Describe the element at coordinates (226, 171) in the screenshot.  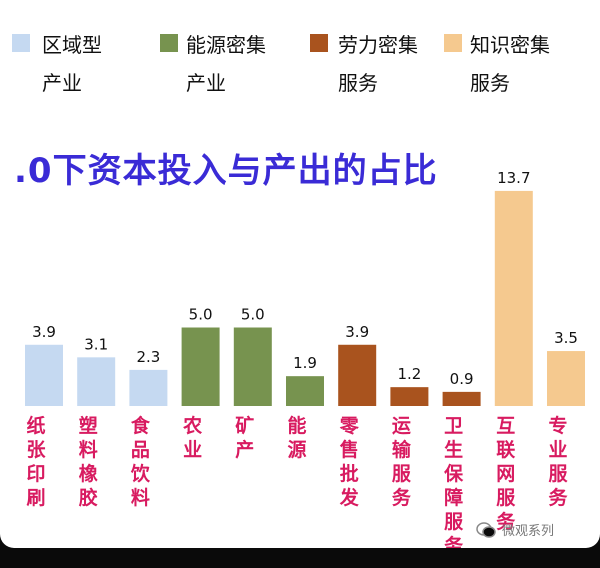
I see `chart-title: .0下资本投入与产出的占比` at that location.